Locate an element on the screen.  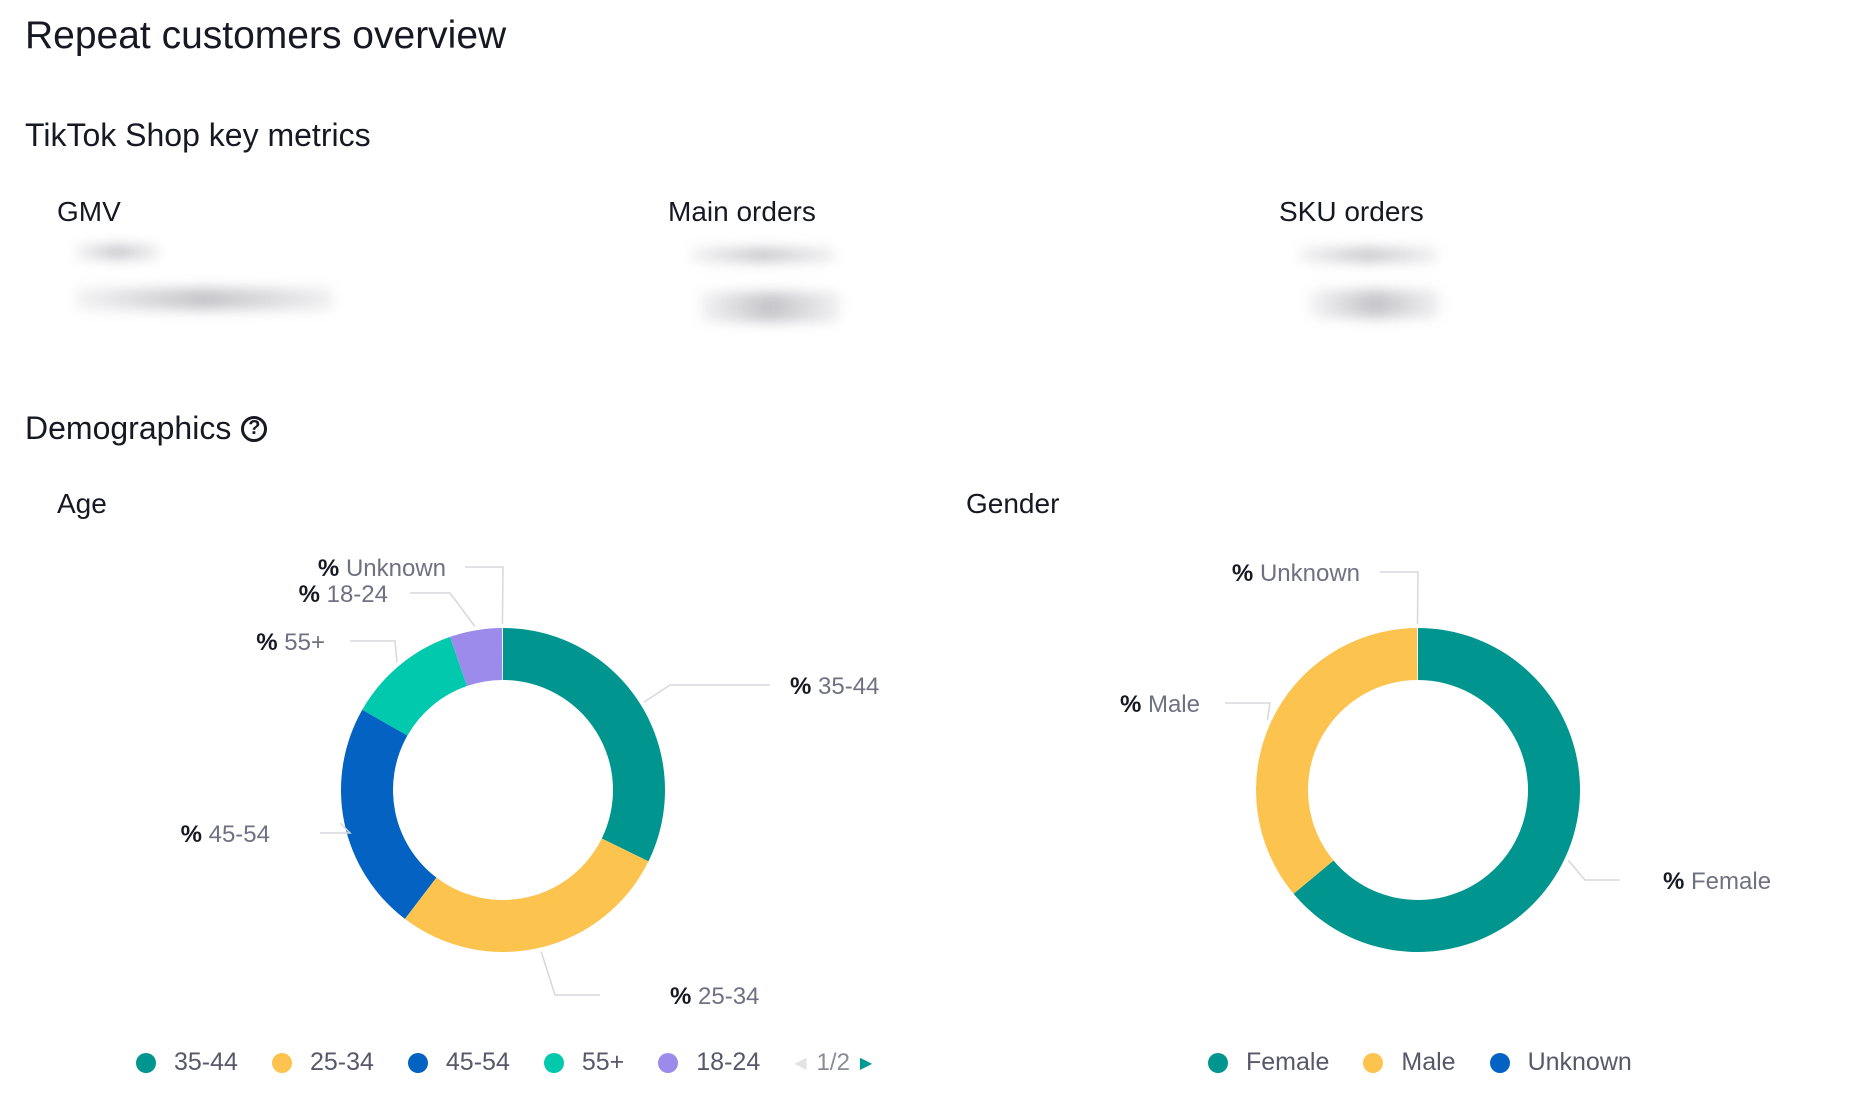
legend-item-25-34: 25-34 is located at coordinates (322, 1062).